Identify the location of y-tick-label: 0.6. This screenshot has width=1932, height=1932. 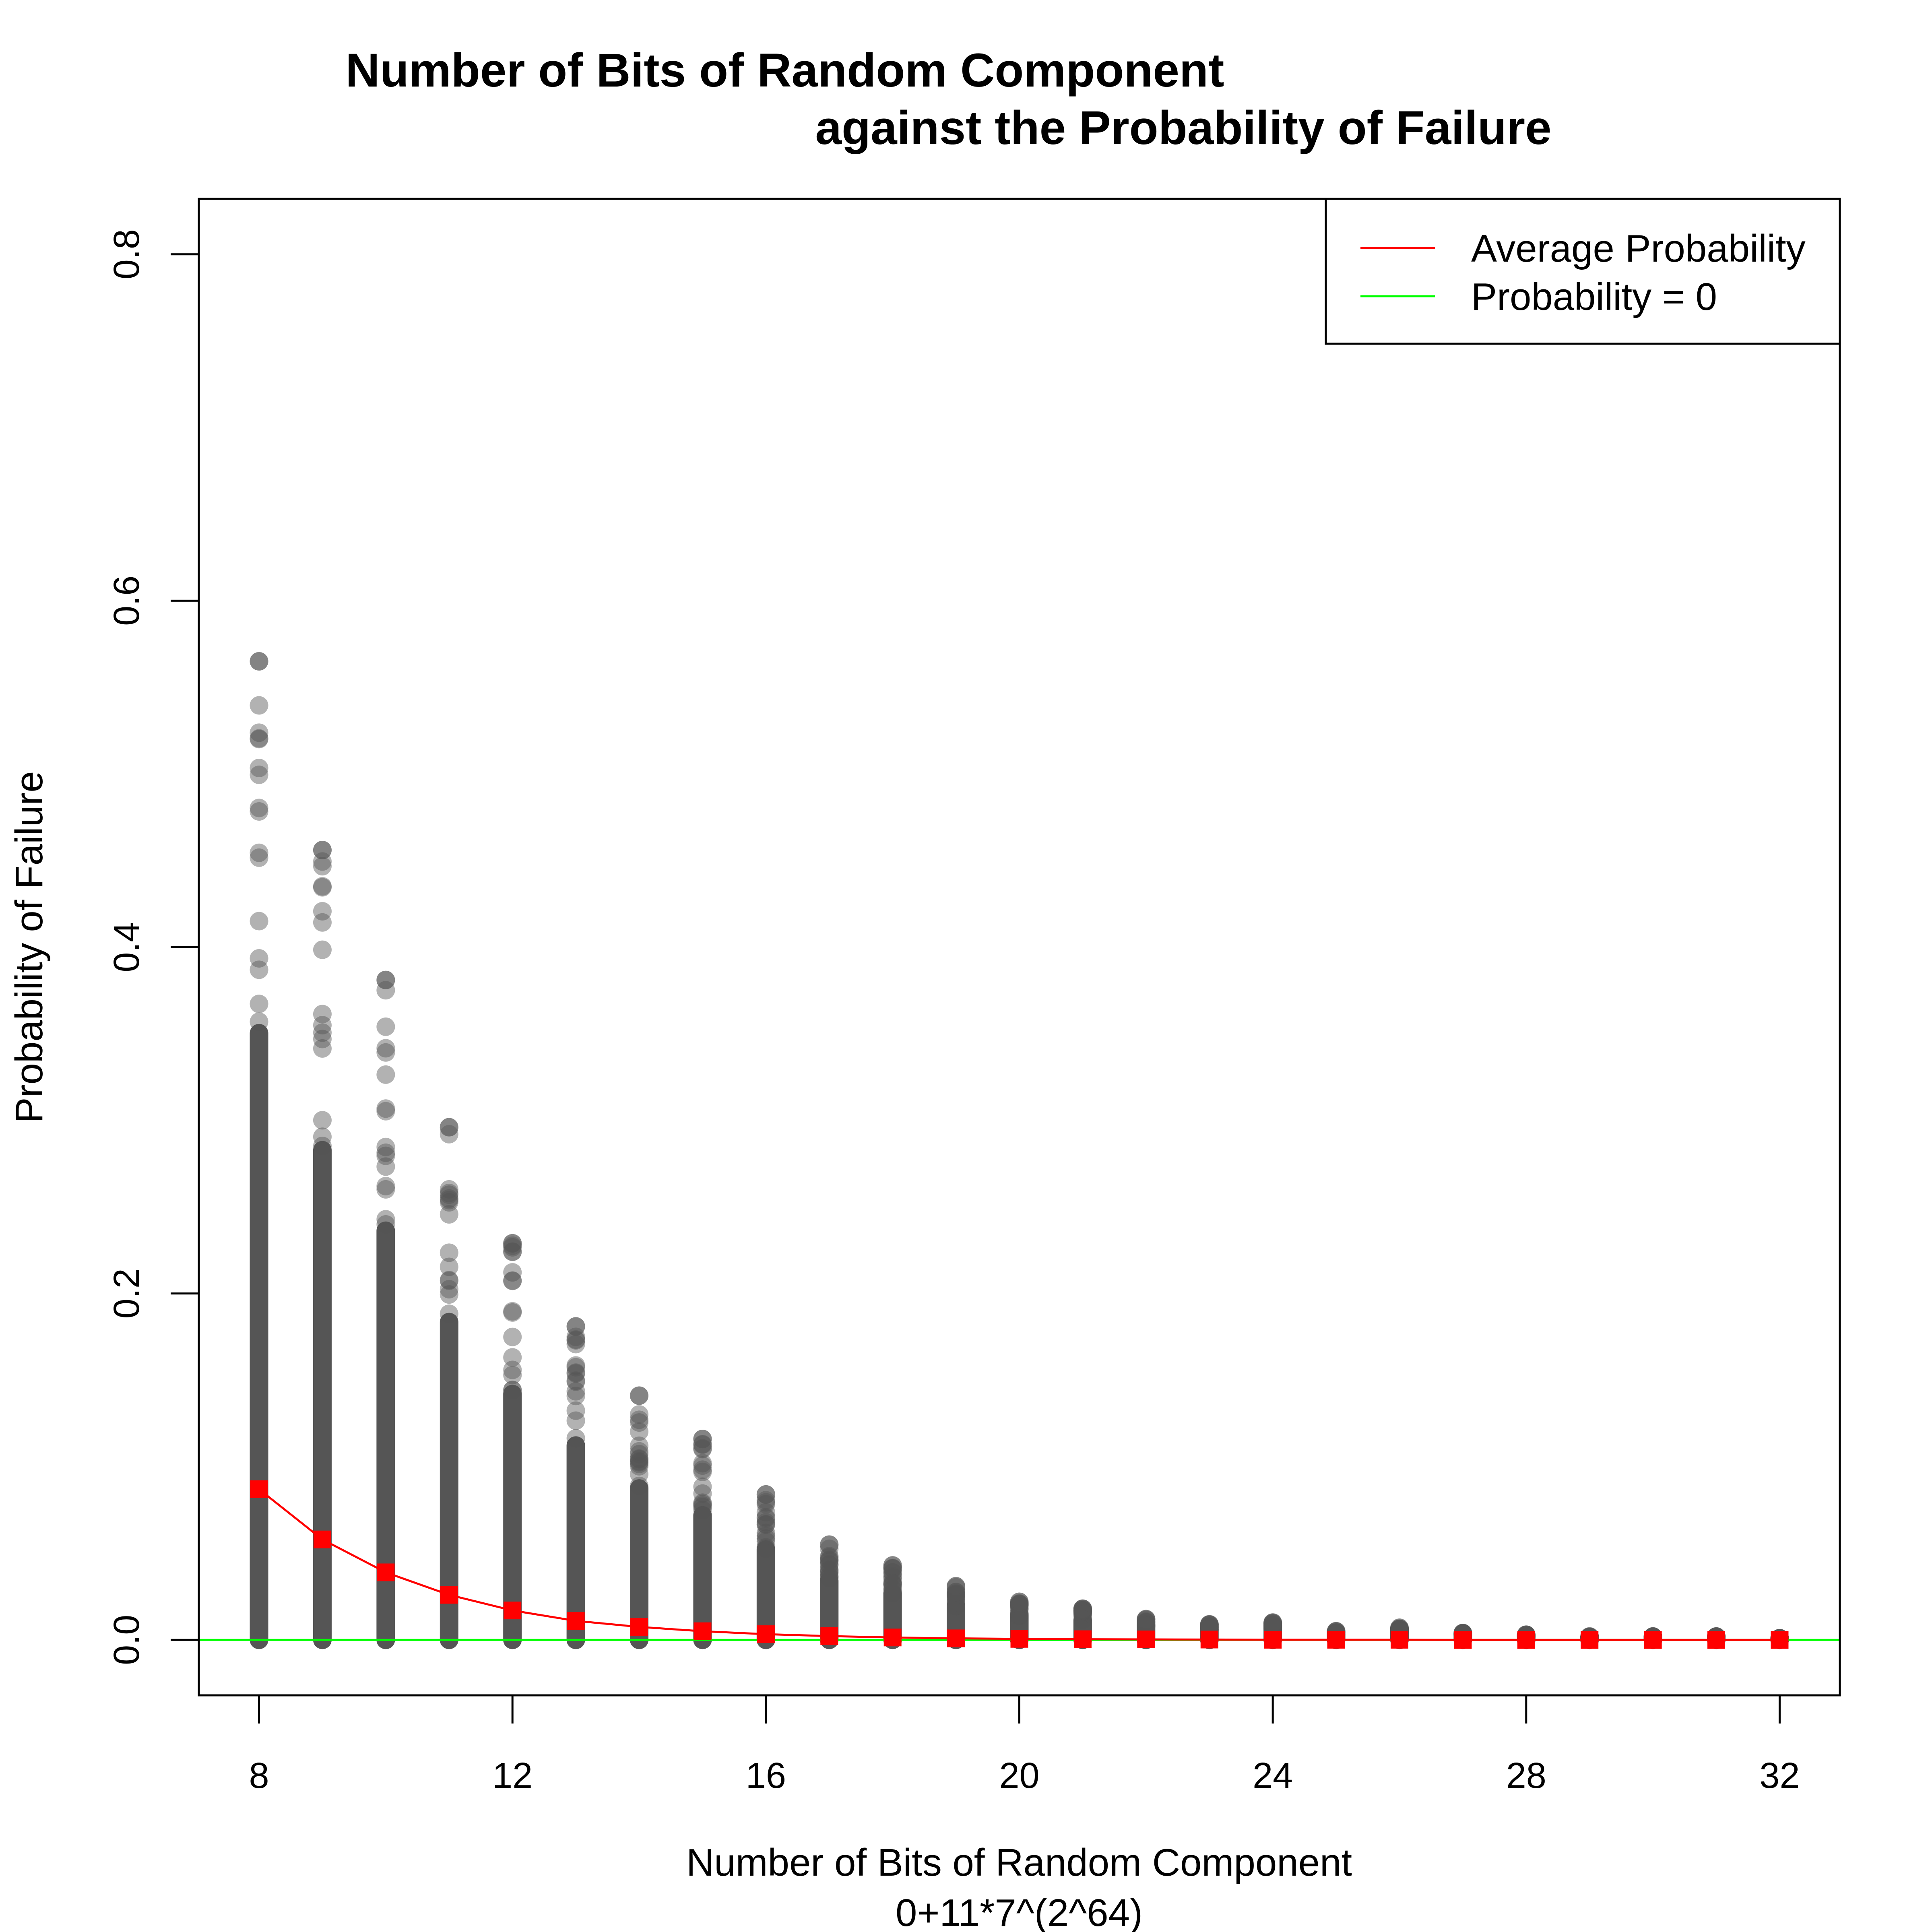
(127, 601).